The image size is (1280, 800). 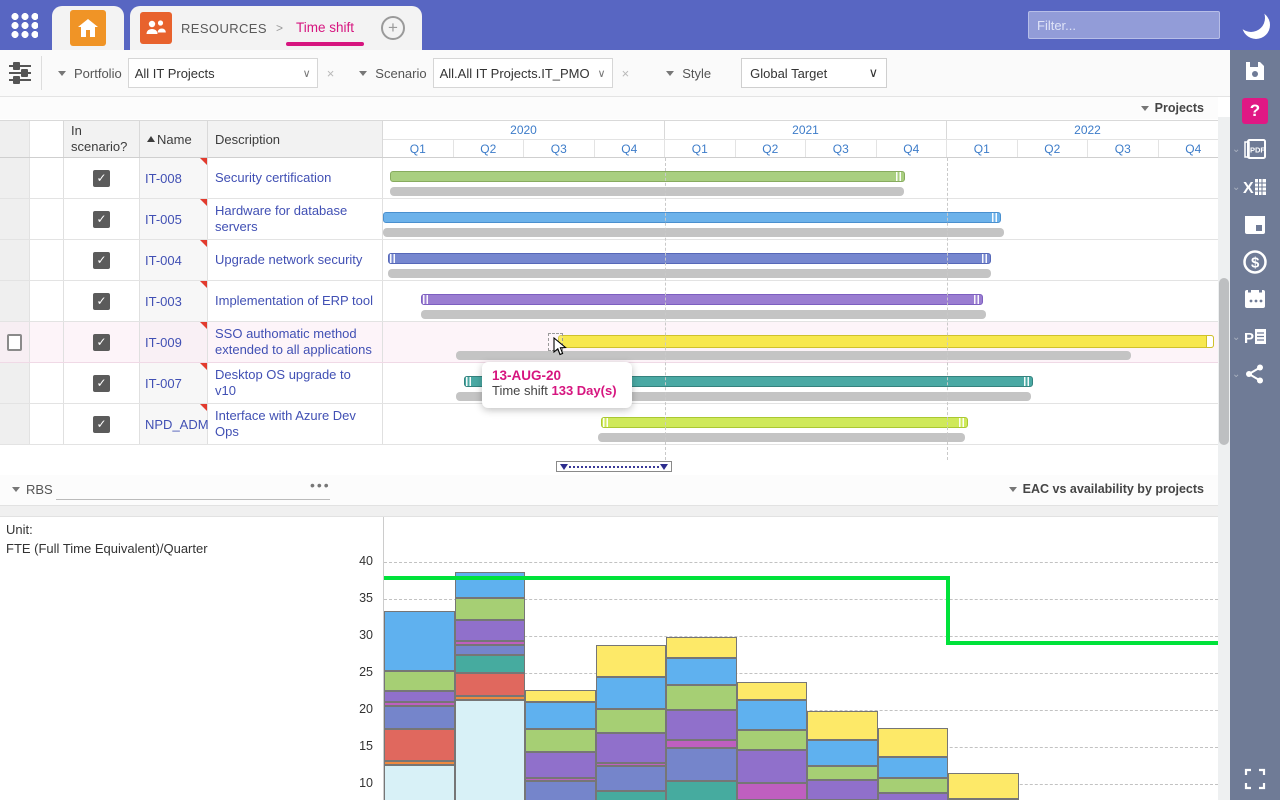 What do you see at coordinates (174, 424) in the screenshot?
I see `project-name-link: NPD_ADM` at bounding box center [174, 424].